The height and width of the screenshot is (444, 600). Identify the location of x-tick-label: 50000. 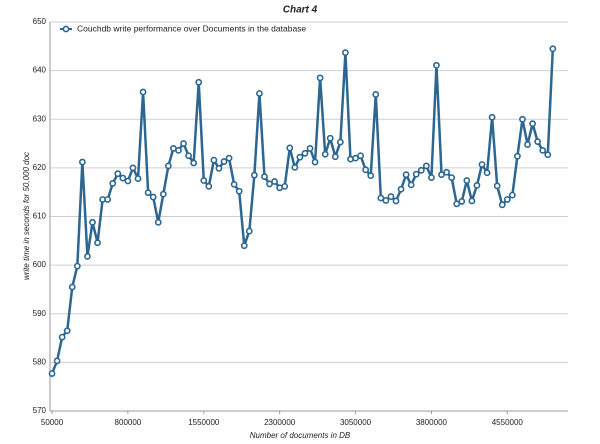
(52, 422).